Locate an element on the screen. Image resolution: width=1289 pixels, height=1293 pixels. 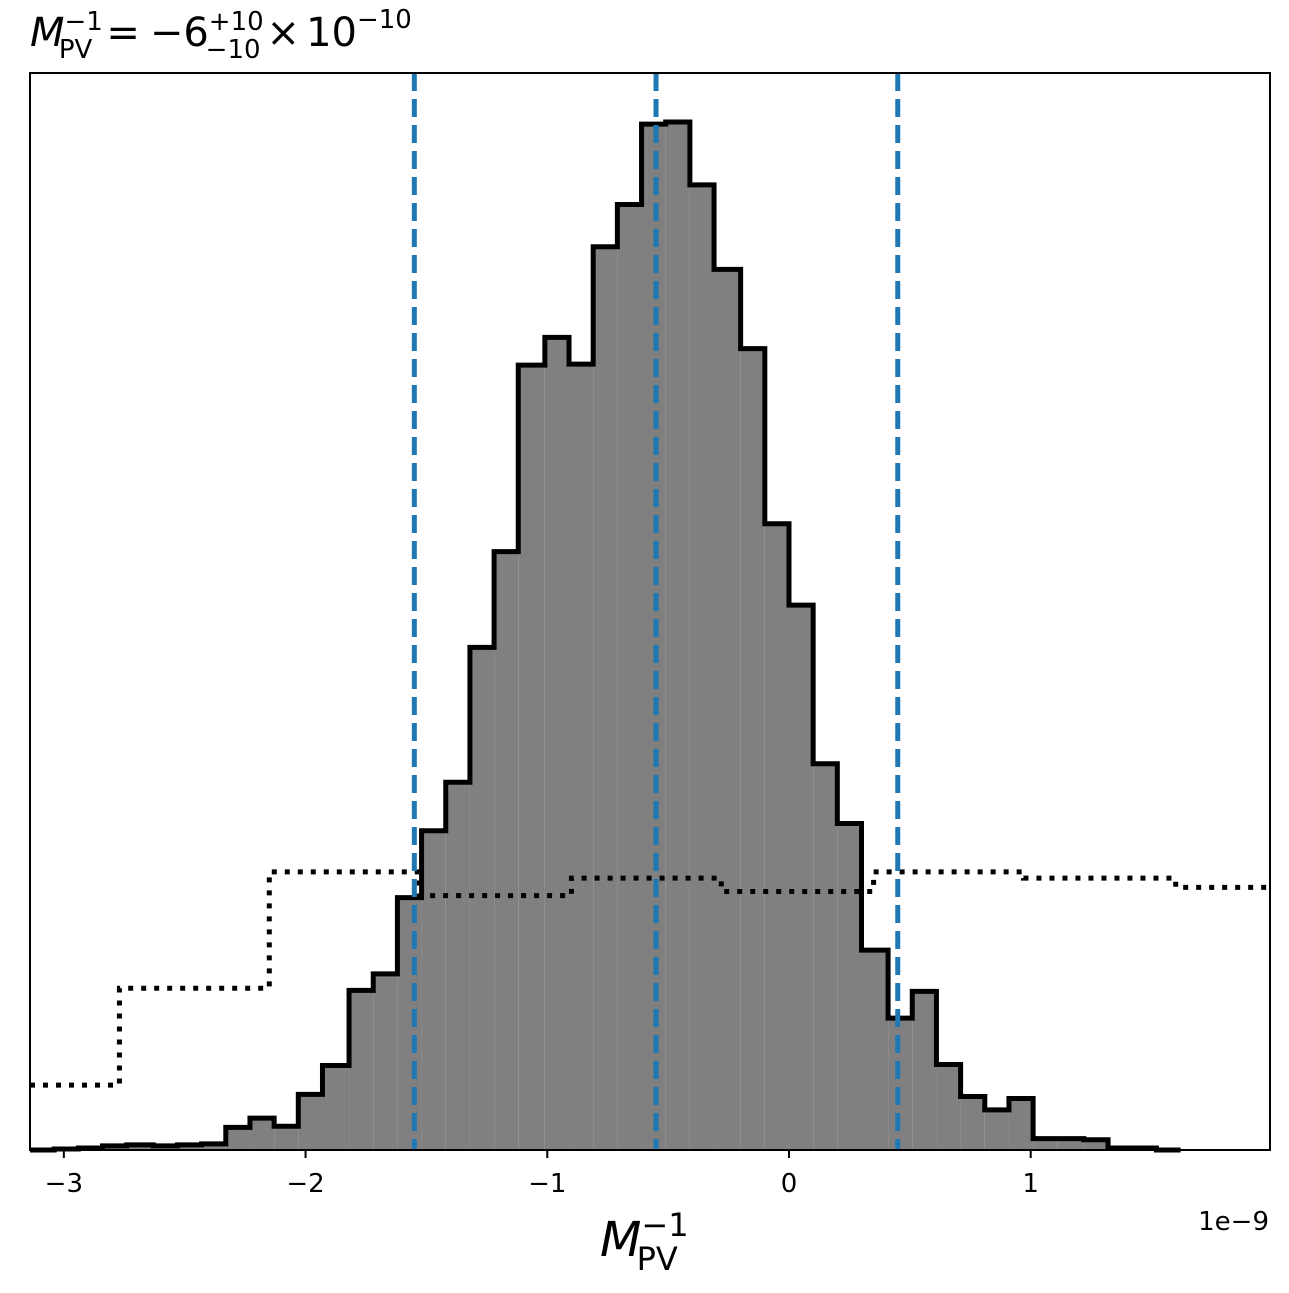
x-axis-label: M−1 PV is located at coordinates (644, 1242).